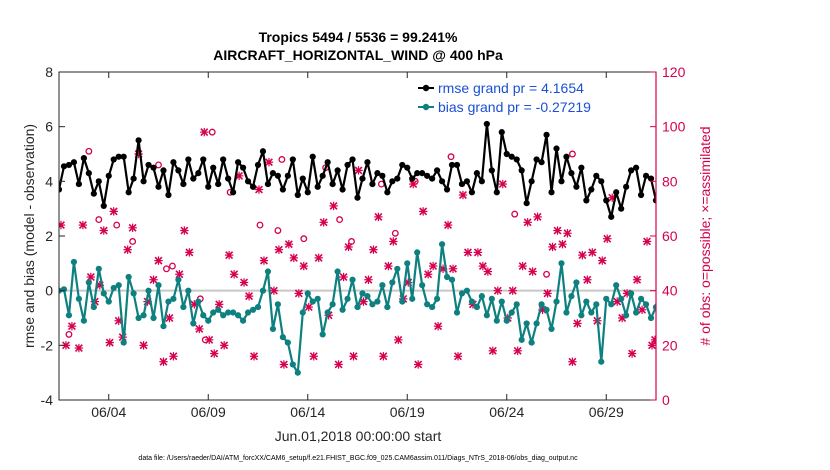 This screenshot has width=830, height=470. I want to click on chart-title: Tropics 5494 / 5536 = 99.241%, so click(358, 37).